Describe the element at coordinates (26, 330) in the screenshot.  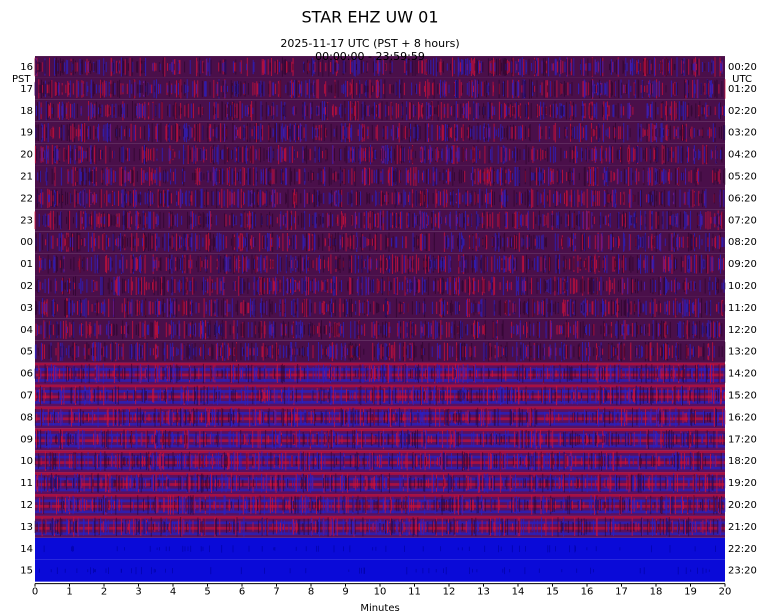
I see `left-tick-label: 04` at that location.